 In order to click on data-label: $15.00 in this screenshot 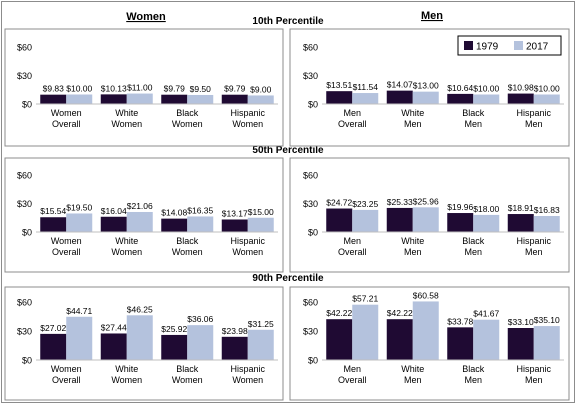, I will do `click(261, 212)`.